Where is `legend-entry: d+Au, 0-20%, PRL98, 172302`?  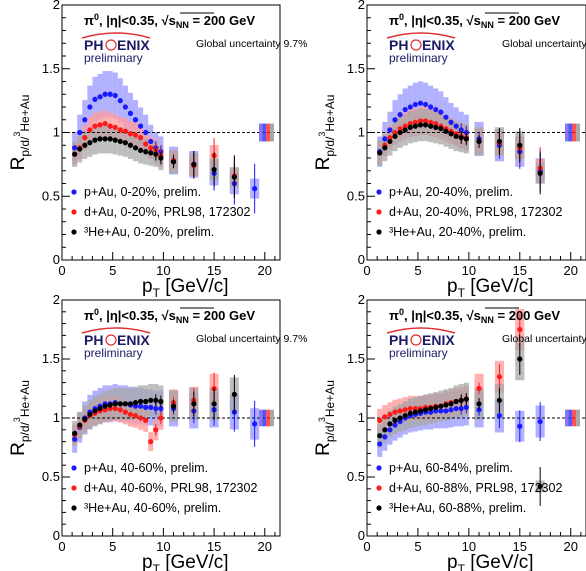
legend-entry: d+Au, 0-20%, PRL98, 172302 is located at coordinates (167, 212).